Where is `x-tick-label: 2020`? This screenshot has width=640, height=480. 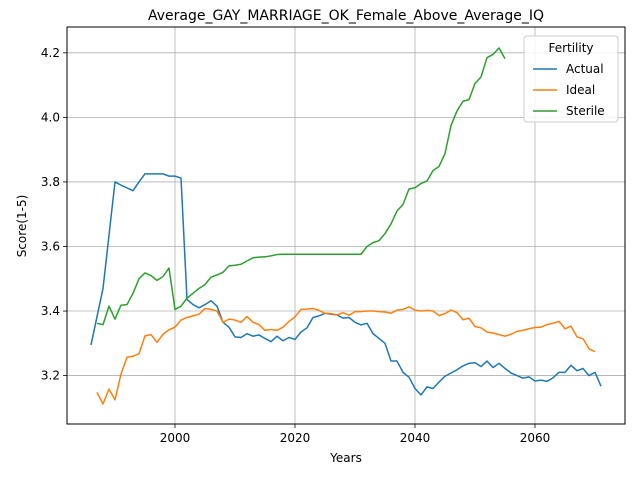 x-tick-label: 2020 is located at coordinates (295, 438).